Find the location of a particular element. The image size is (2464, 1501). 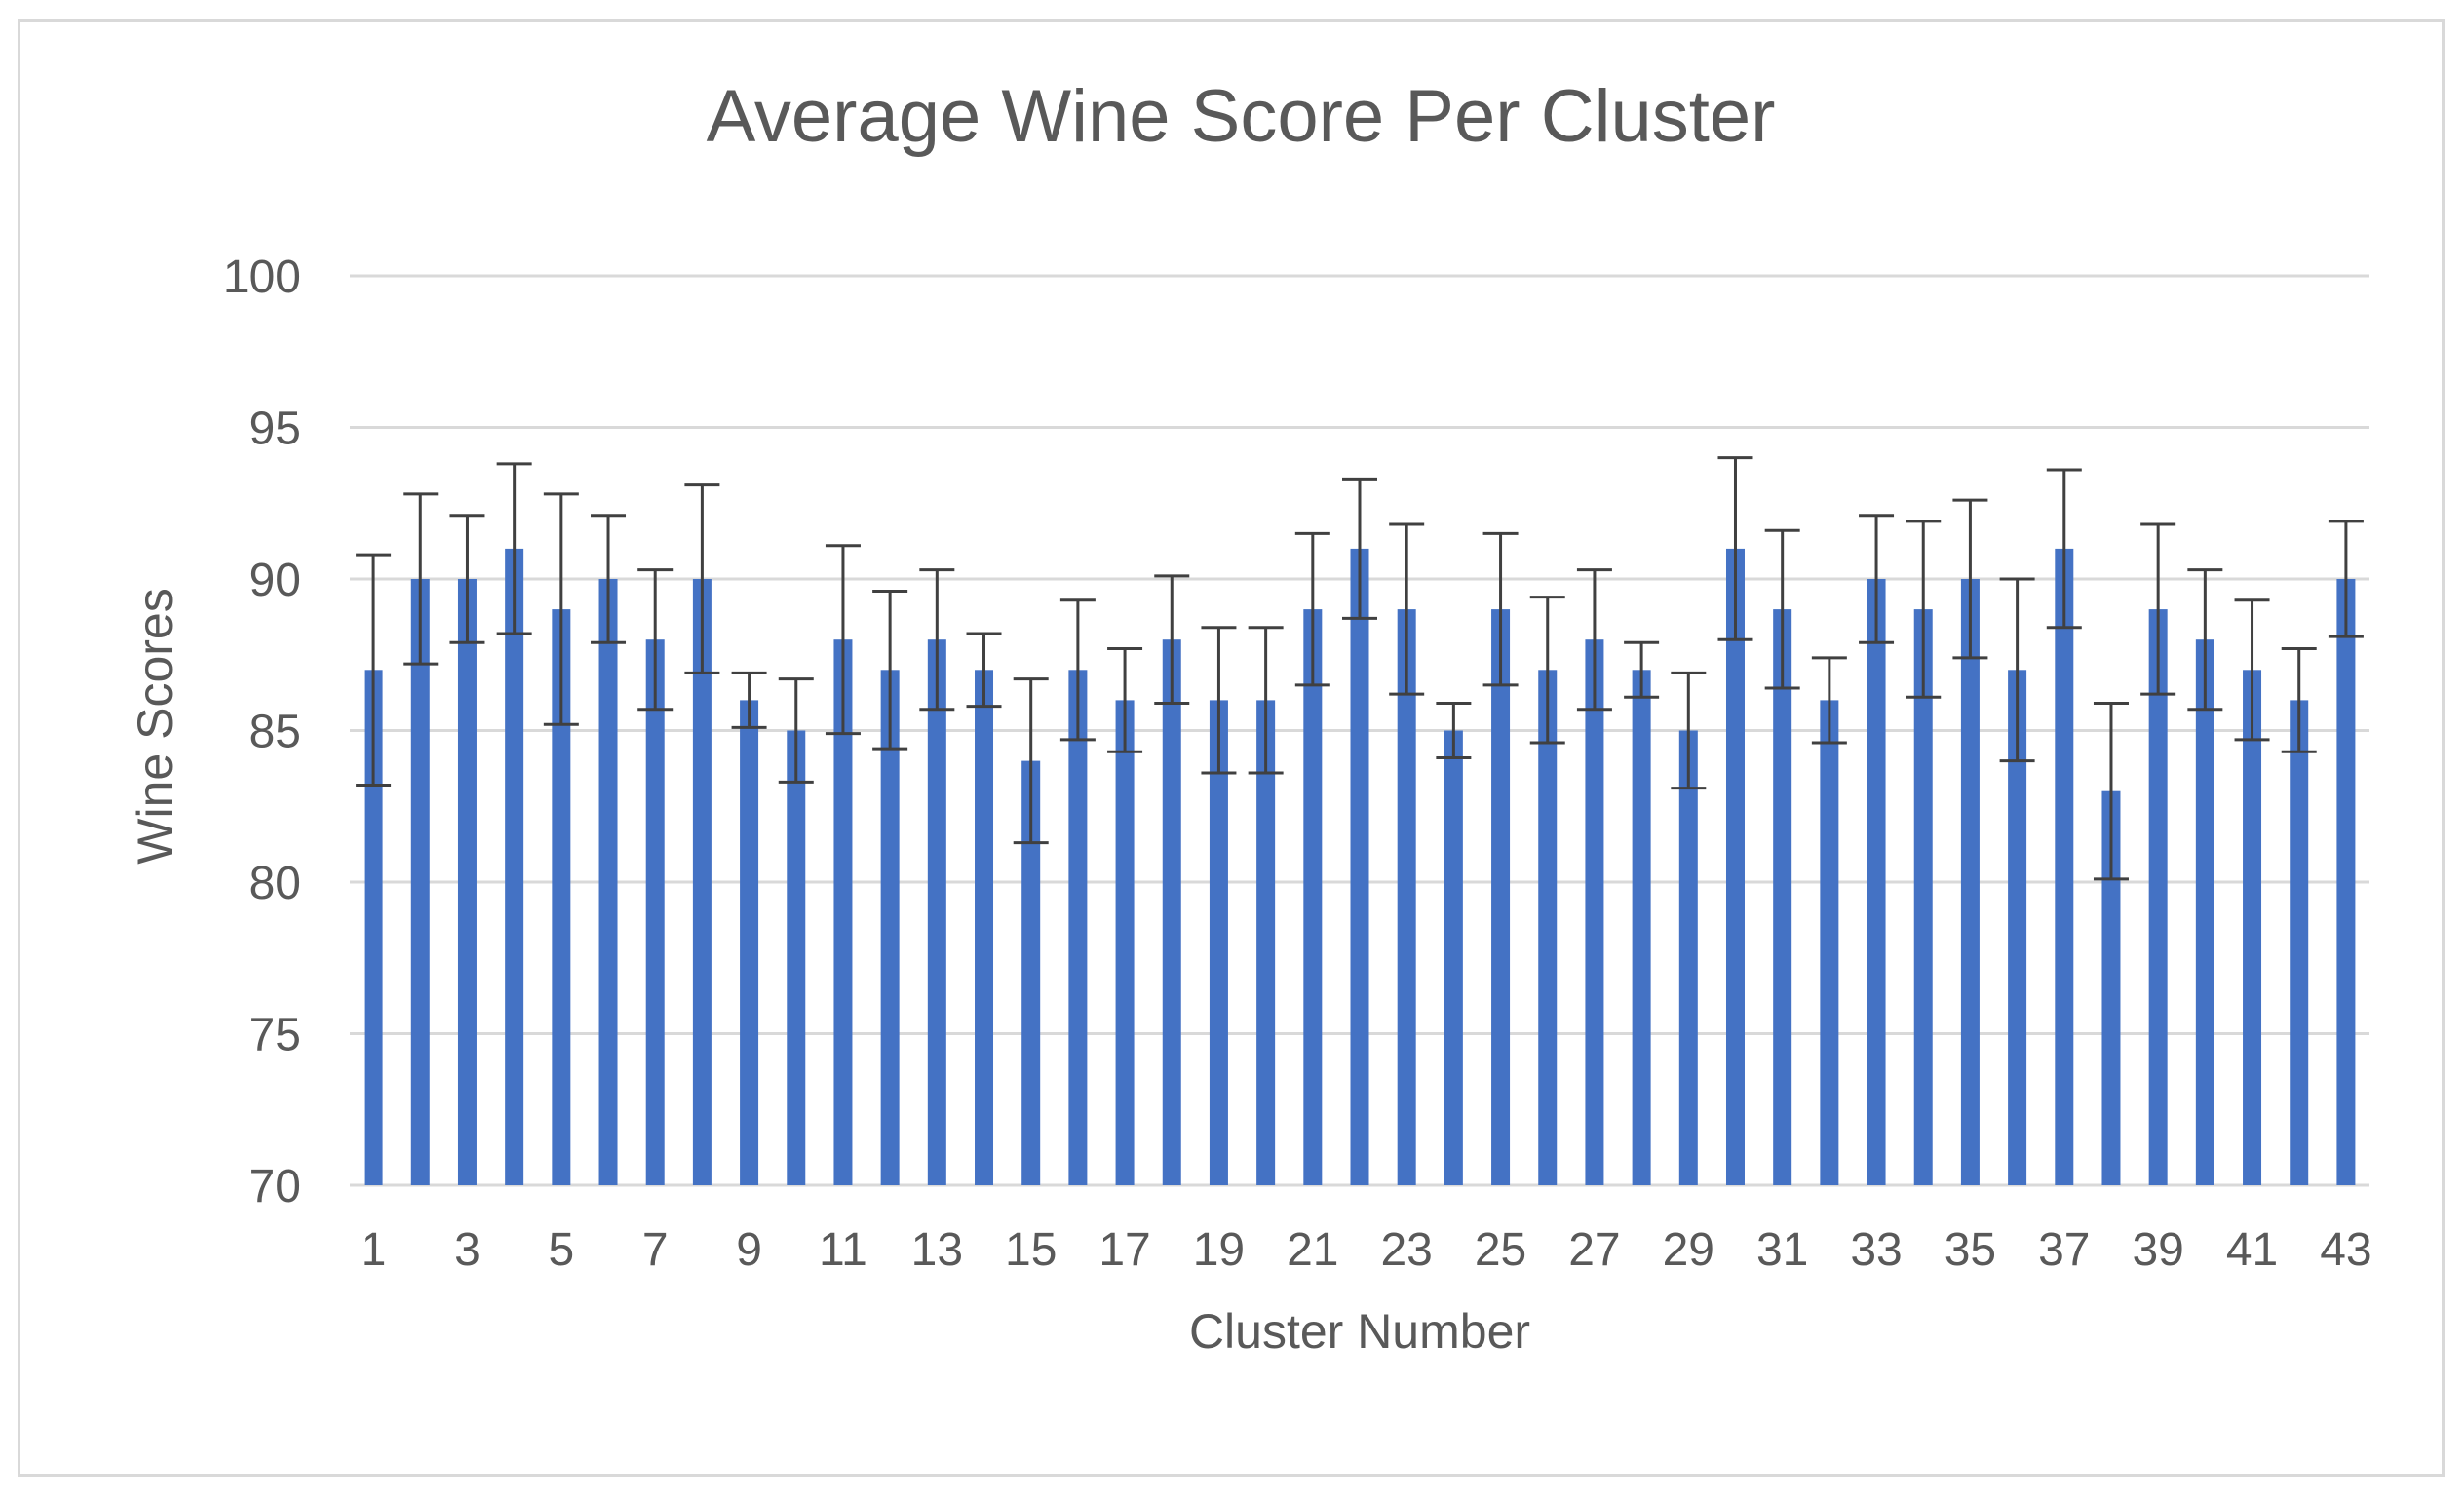

x-tick-label: 31 is located at coordinates (1782, 1250).